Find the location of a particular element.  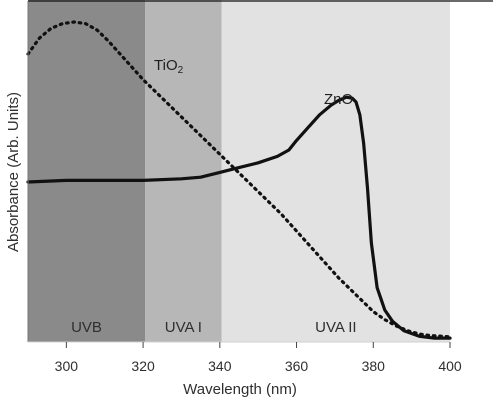

x-tick-label-360: 360 is located at coordinates (297, 366).